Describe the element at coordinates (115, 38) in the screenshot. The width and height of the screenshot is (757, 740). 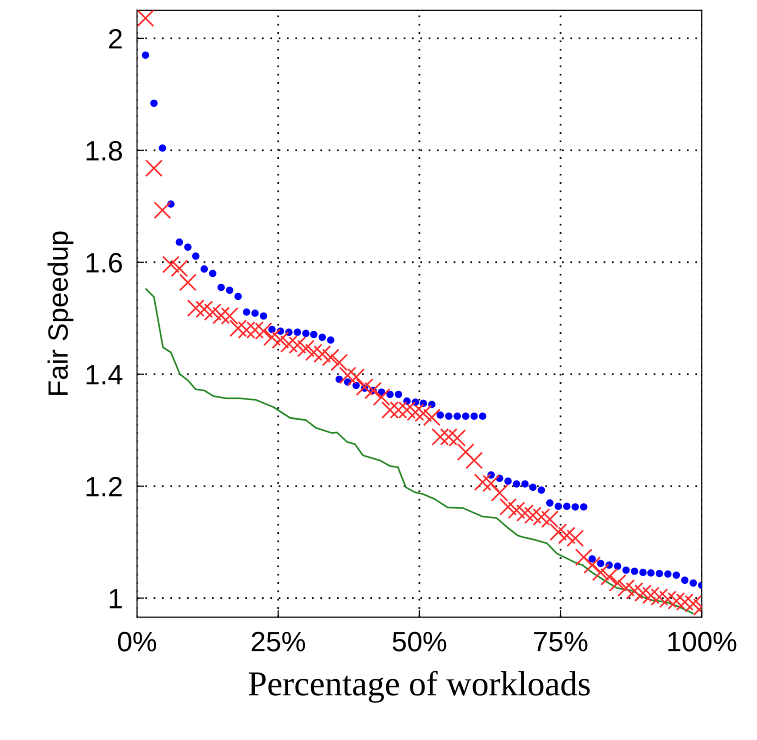
I see `y-tick-label: 2` at that location.